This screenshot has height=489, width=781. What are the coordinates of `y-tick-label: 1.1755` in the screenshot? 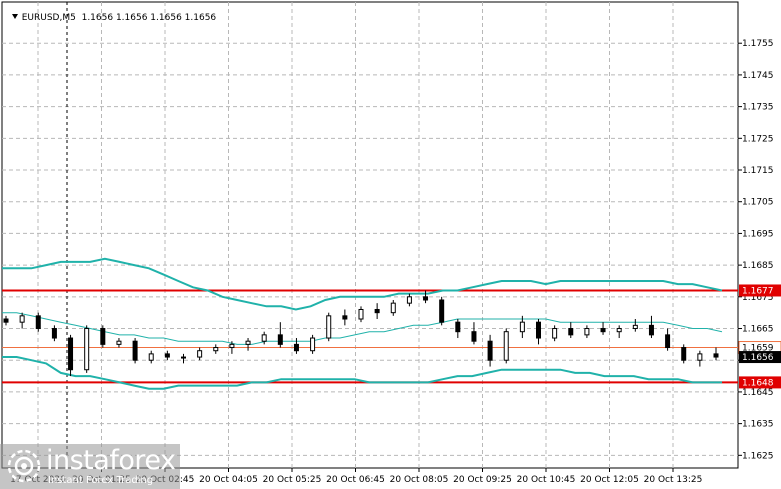 It's located at (758, 44).